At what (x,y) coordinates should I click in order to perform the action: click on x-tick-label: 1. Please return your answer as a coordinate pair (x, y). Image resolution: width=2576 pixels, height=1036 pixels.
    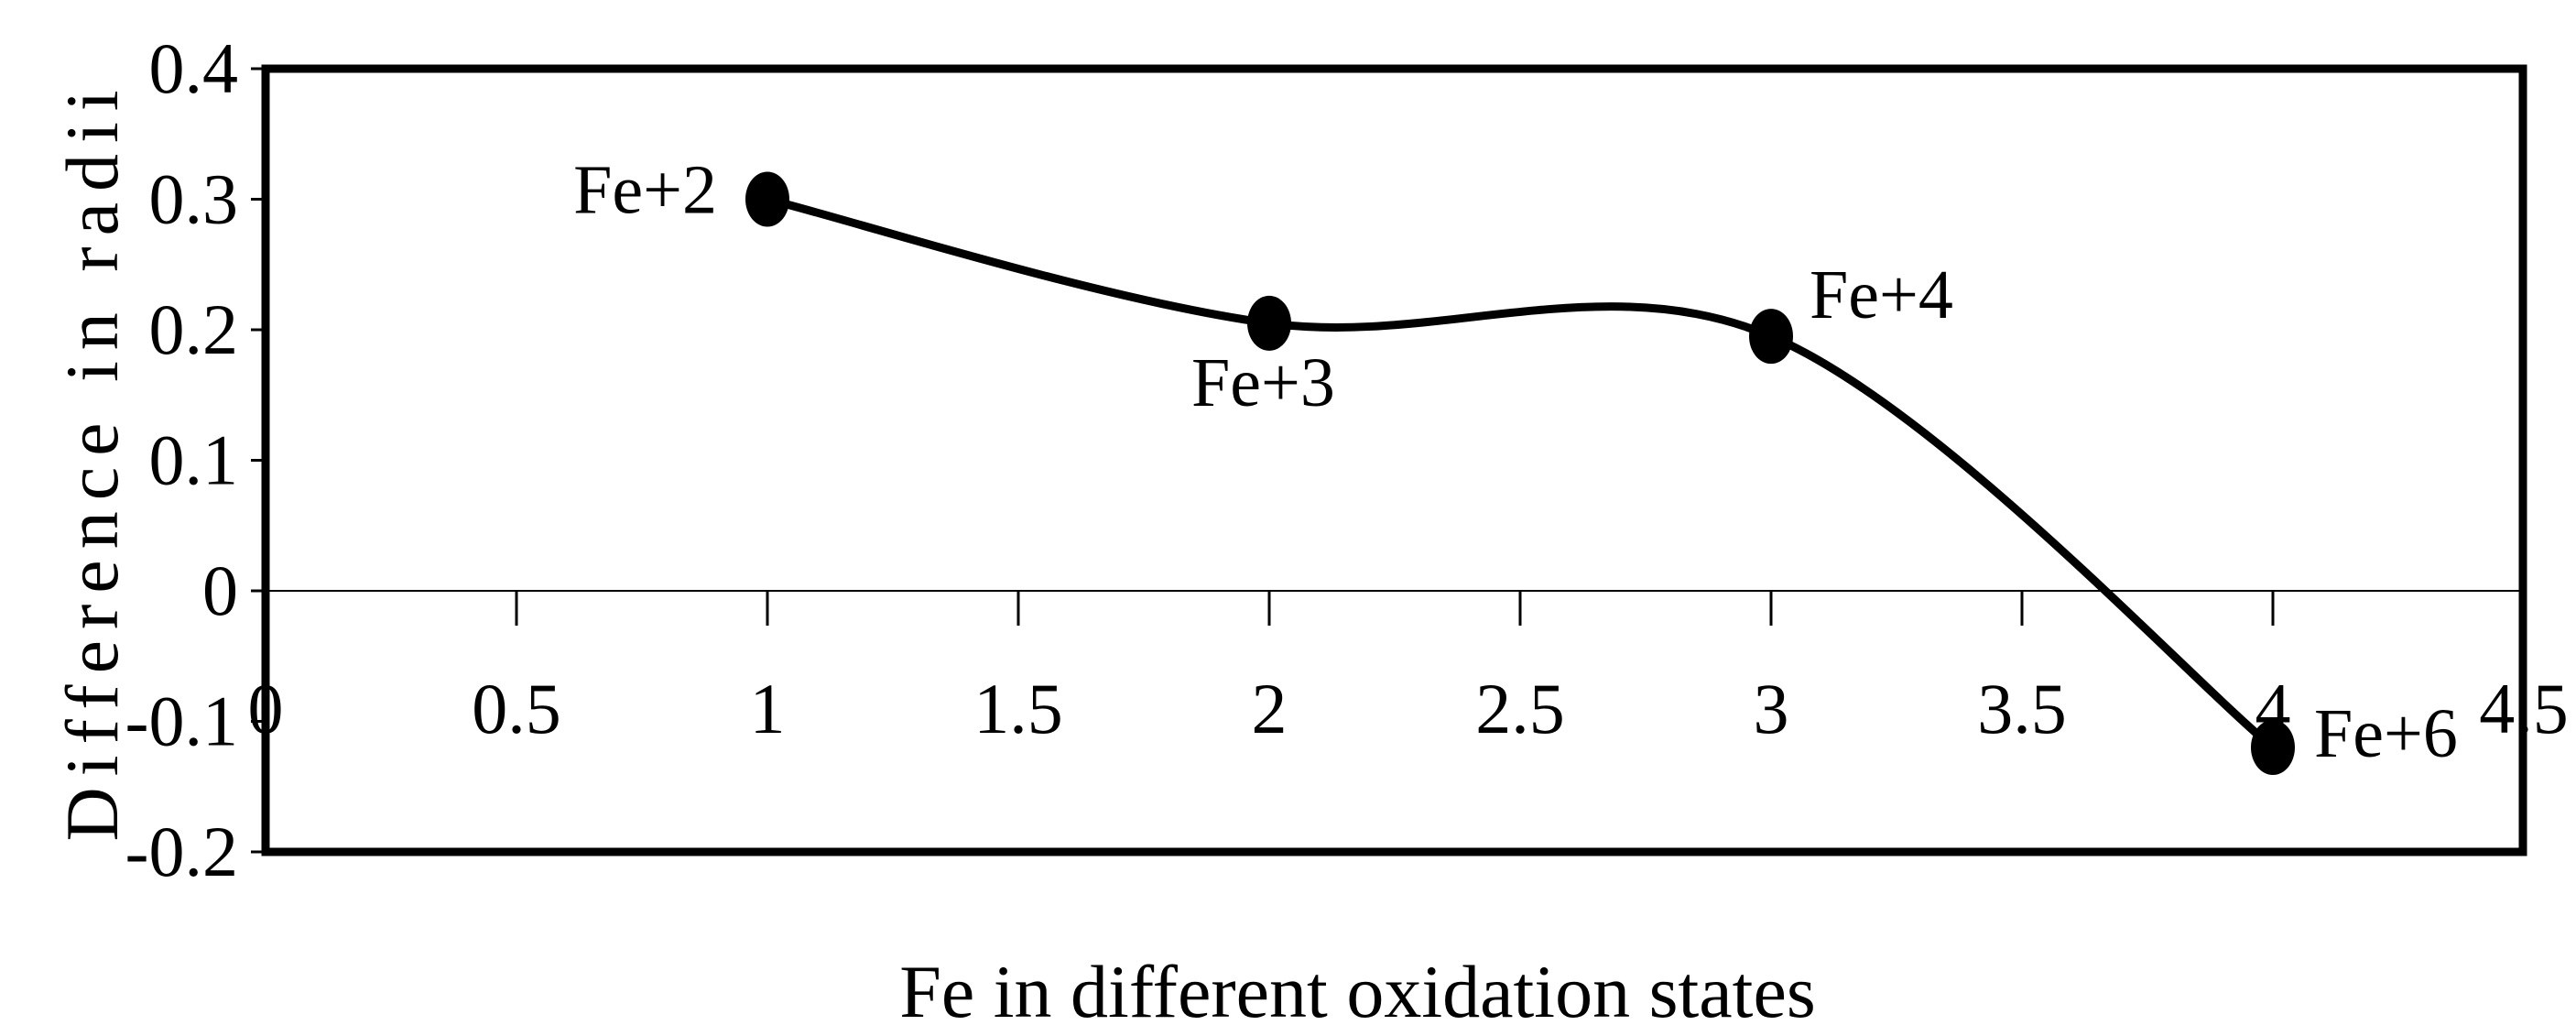
    Looking at the image, I should click on (768, 709).